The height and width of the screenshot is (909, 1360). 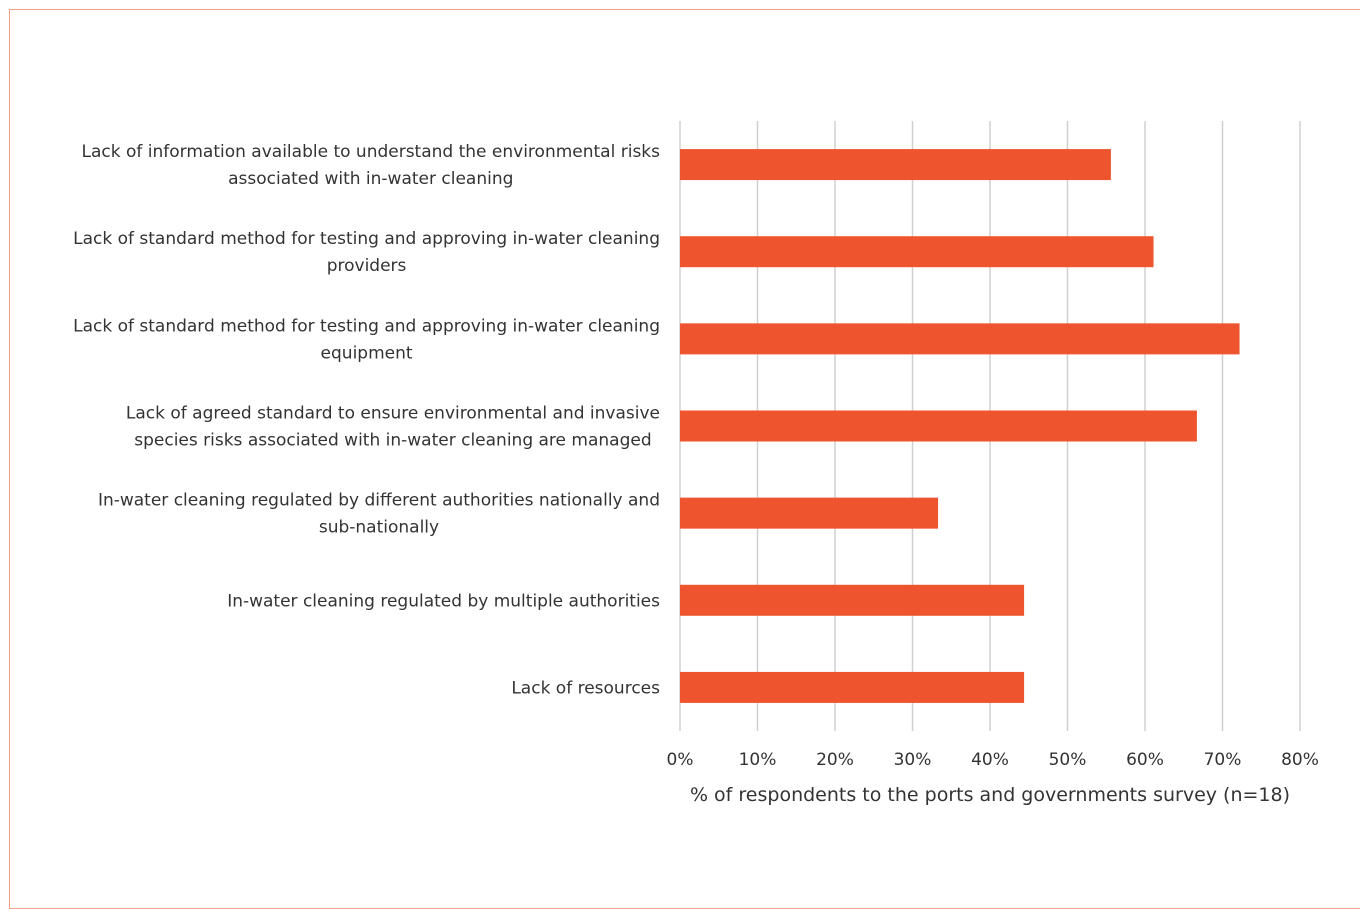 What do you see at coordinates (990, 760) in the screenshot?
I see `x-tick-label: 40%` at bounding box center [990, 760].